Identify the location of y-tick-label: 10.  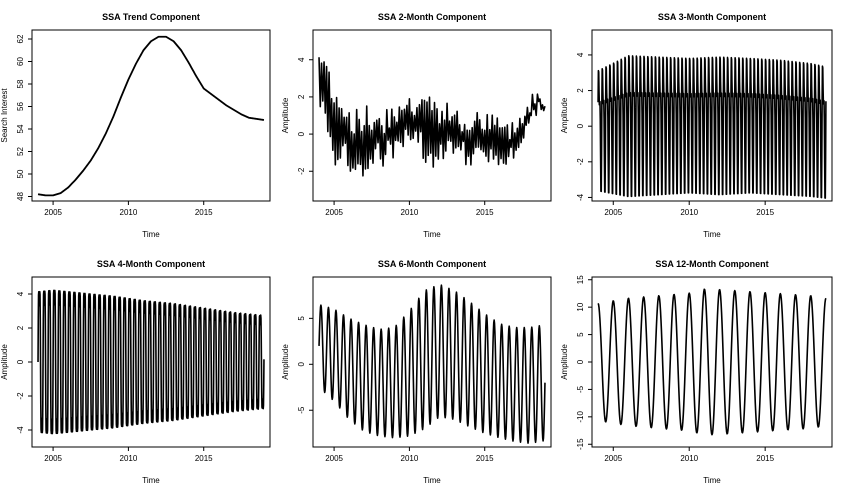
(580, 306).